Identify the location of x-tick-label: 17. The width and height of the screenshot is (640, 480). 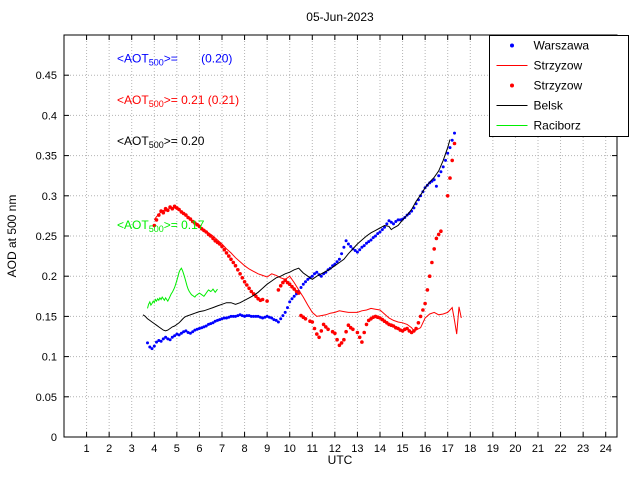
(448, 449).